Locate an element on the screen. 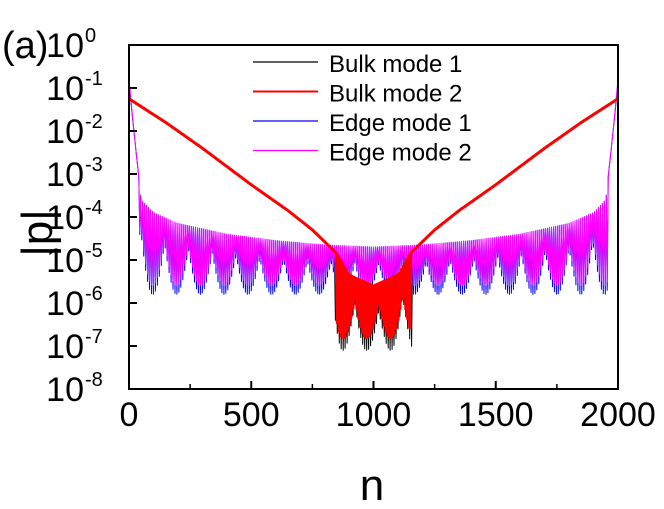 This screenshot has width=664, height=509. y-tick-exponent: -4 is located at coordinates (94, 208).